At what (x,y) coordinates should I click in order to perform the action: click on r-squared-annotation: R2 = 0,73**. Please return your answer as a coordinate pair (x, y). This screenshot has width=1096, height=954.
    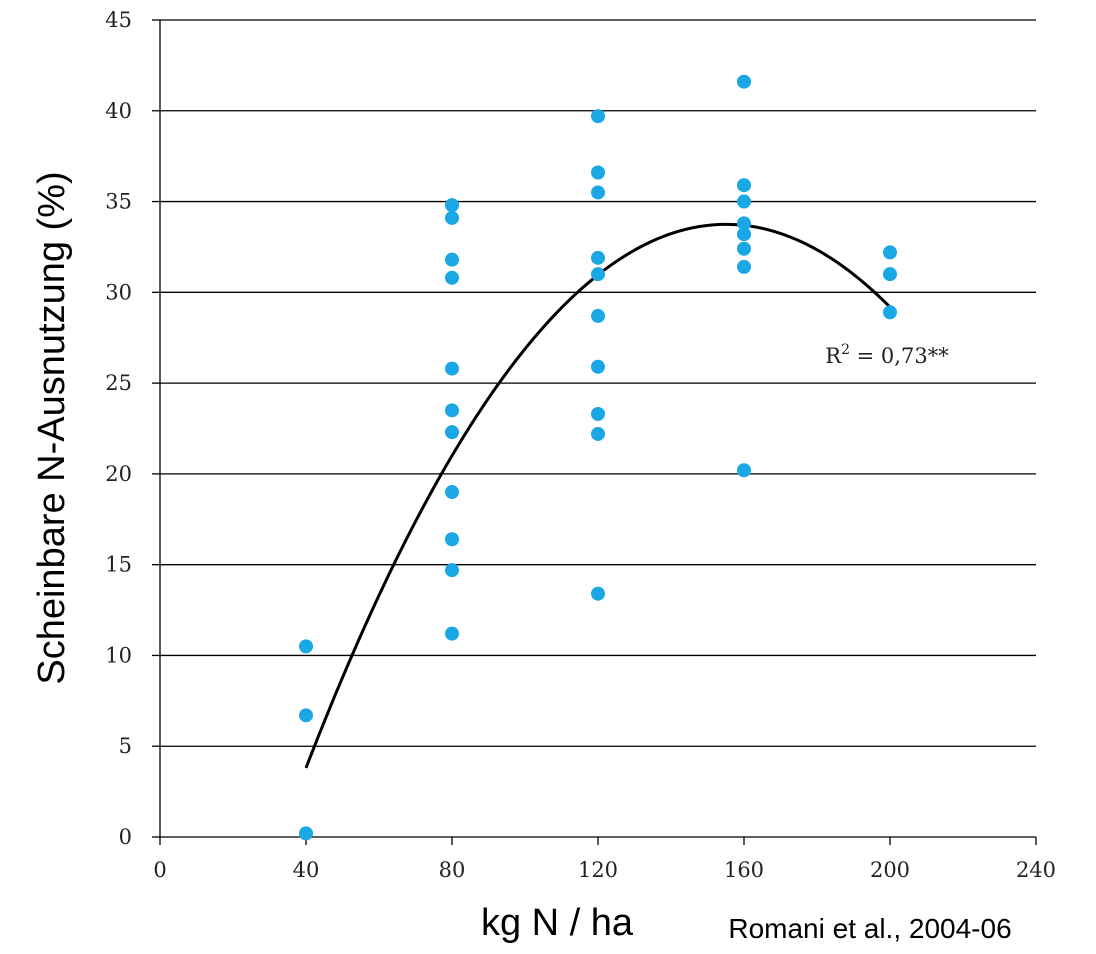
    Looking at the image, I should click on (887, 355).